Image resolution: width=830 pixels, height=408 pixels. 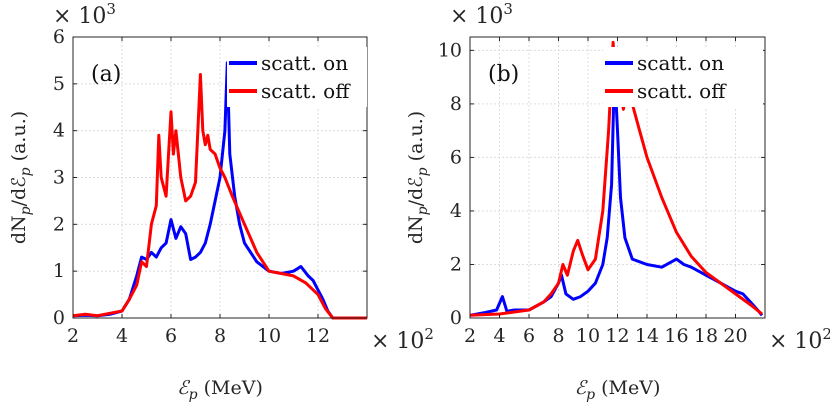 I want to click on x-tick-label: 16, so click(x=676, y=336).